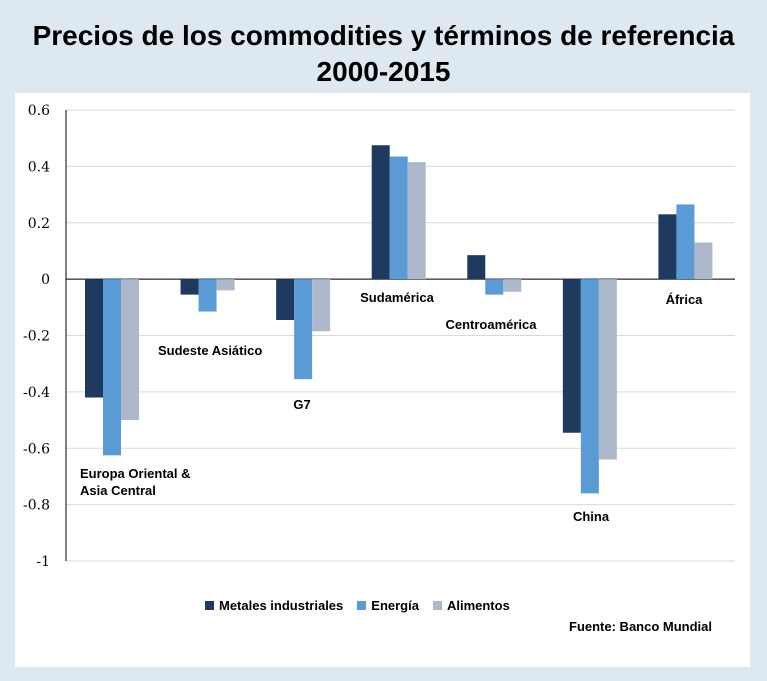 The image size is (767, 681). Describe the element at coordinates (43, 562) in the screenshot. I see `y-tick-label: -1` at that location.